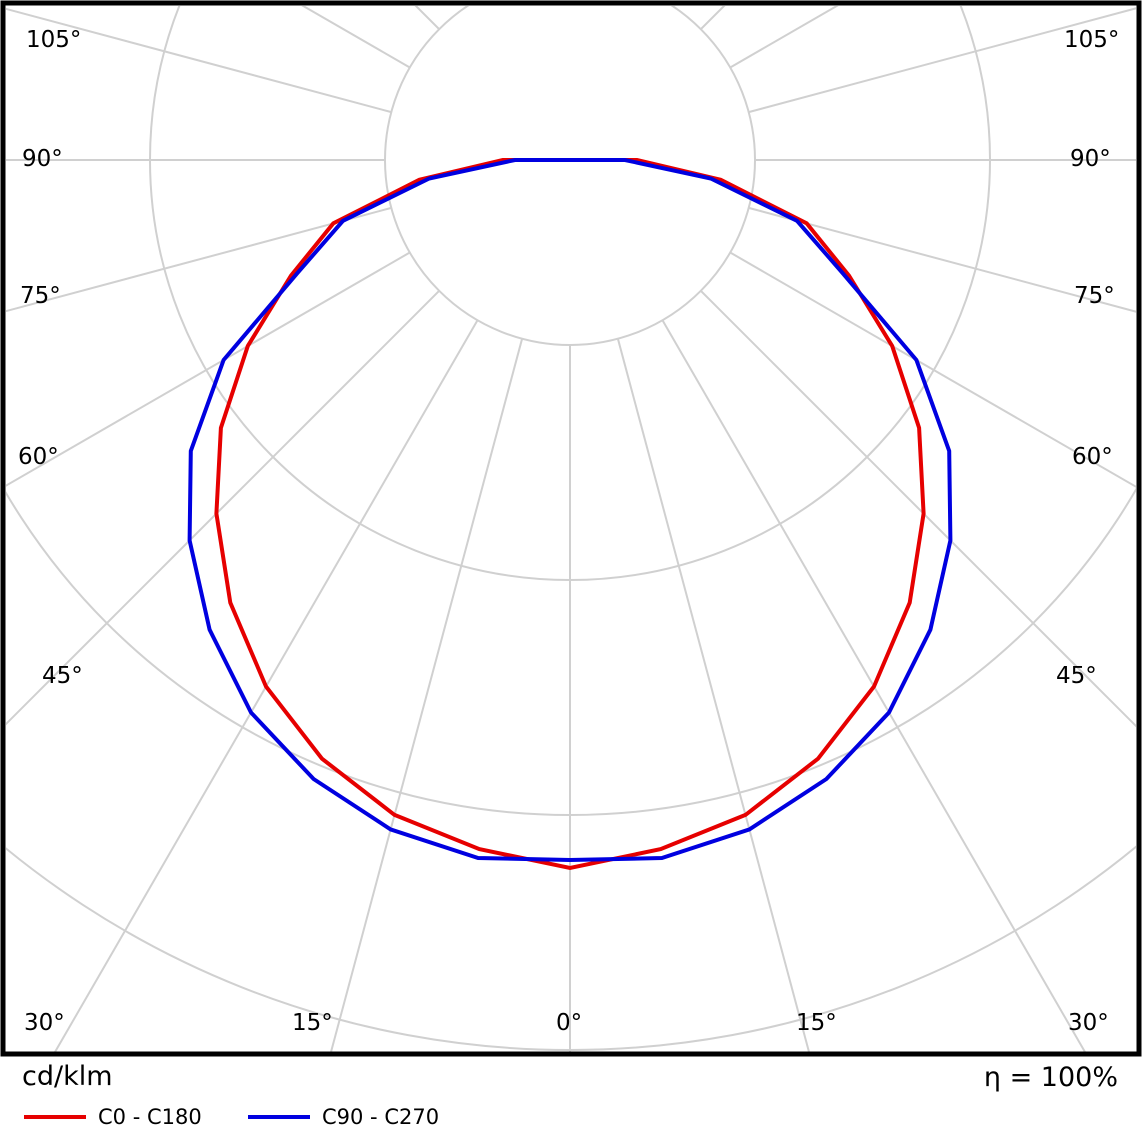  What do you see at coordinates (279, 1117) in the screenshot?
I see `legend-line-c90-icon` at bounding box center [279, 1117].